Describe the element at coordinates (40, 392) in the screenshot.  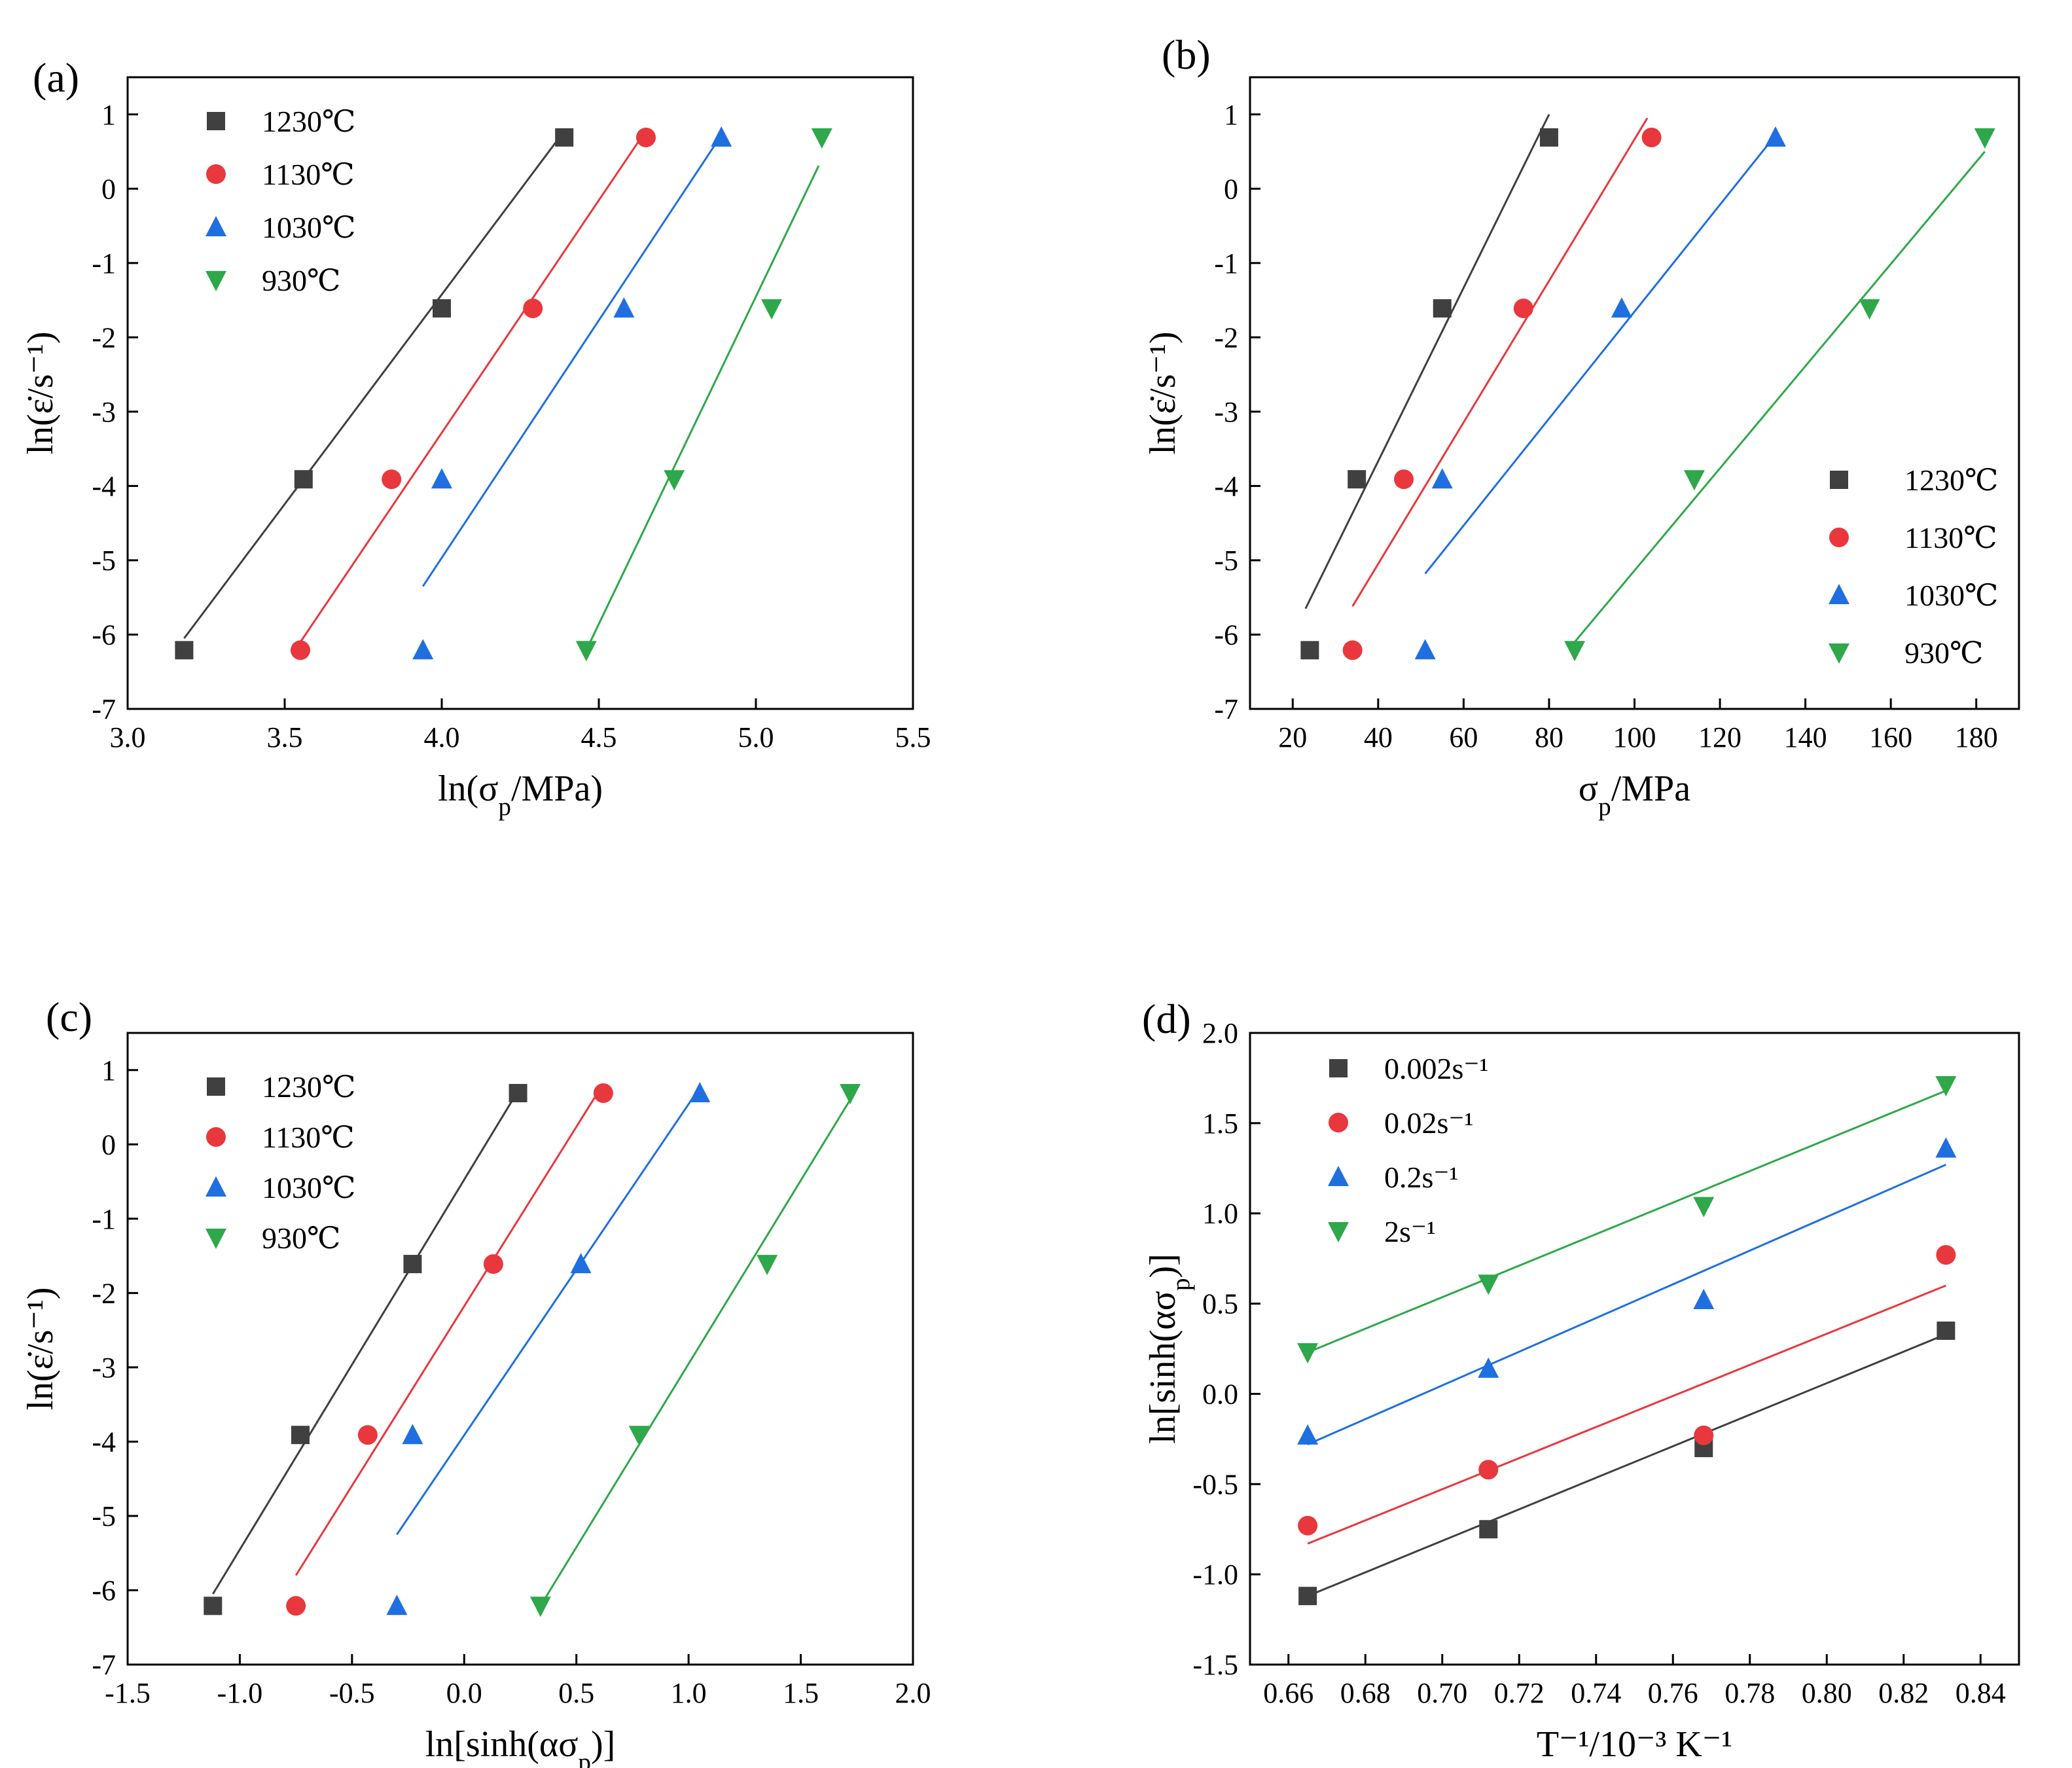
I see `y-axis-label: ln(ε̇/s⁻¹)` at that location.